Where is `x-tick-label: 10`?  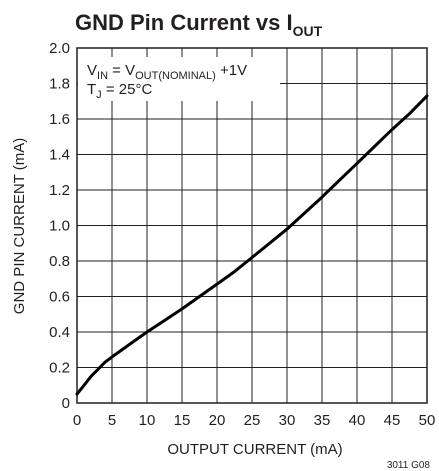
x-tick-label: 10 is located at coordinates (147, 420).